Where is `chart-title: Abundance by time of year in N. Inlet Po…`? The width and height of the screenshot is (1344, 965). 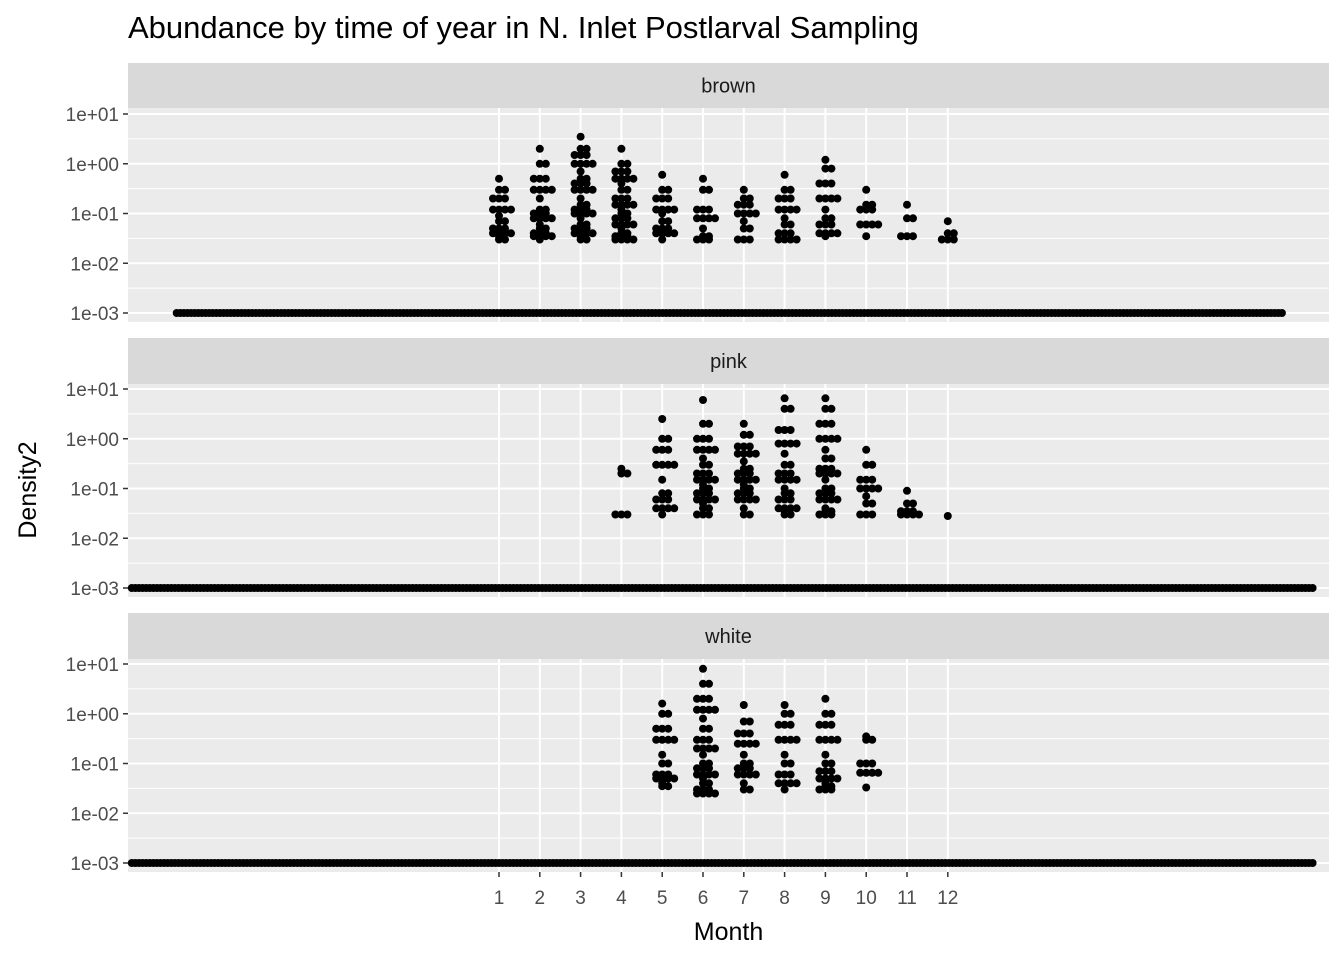
chart-title: Abundance by time of year in N. Inlet Po… is located at coordinates (523, 27).